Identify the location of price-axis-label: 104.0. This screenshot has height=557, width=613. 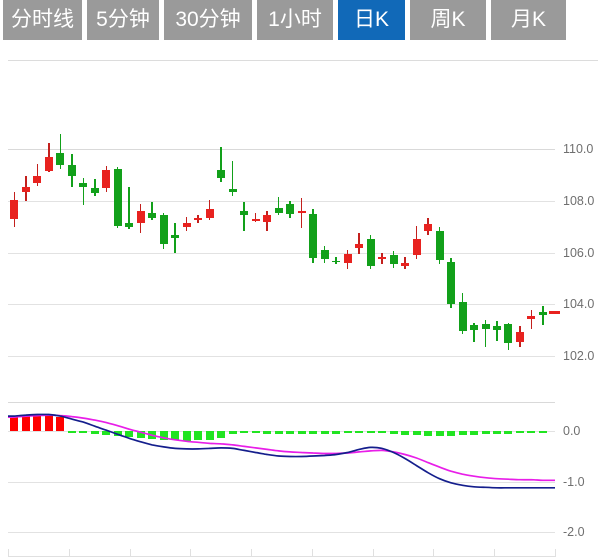
(579, 304).